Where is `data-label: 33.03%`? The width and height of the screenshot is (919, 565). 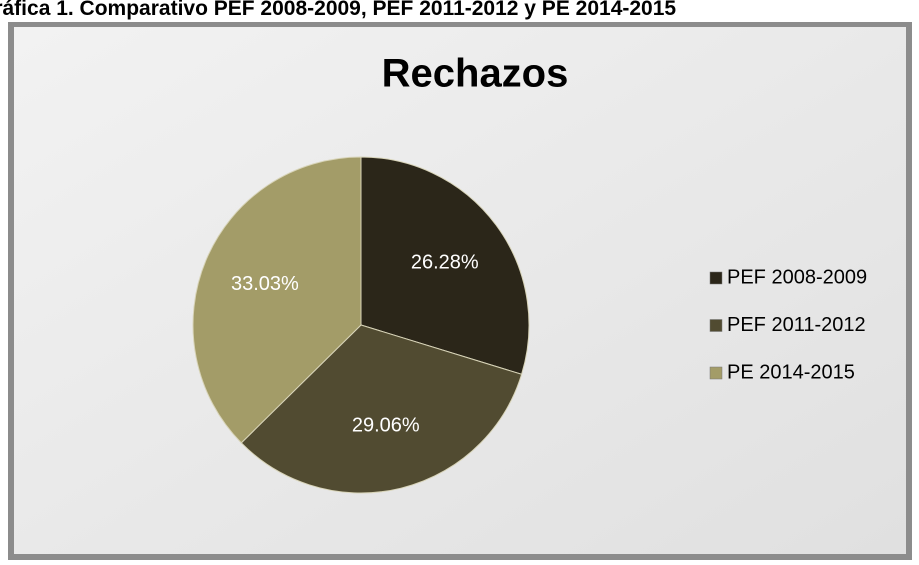 data-label: 33.03% is located at coordinates (265, 284).